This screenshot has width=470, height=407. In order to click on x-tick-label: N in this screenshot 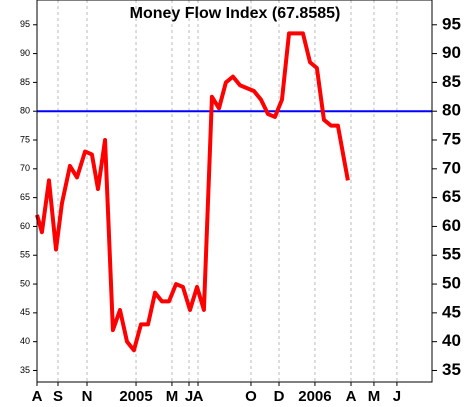, I will do `click(87, 396)`.